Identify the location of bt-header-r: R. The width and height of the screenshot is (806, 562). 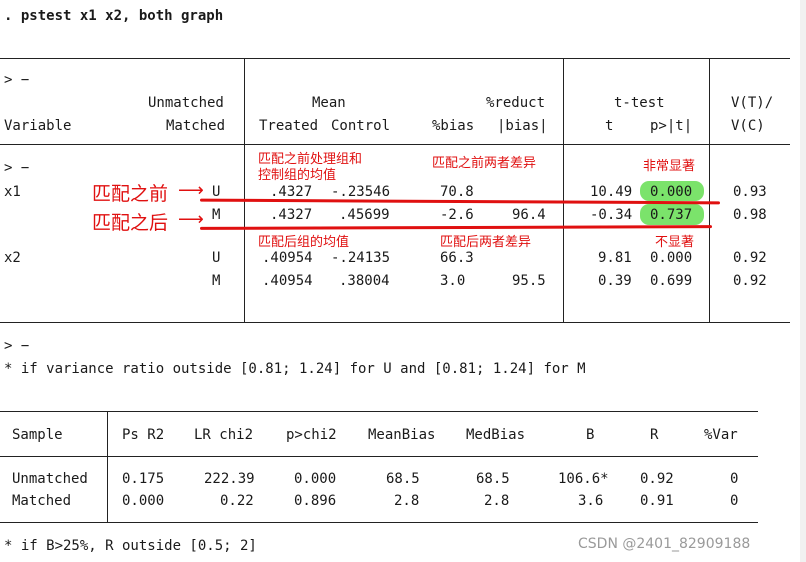
(654, 435).